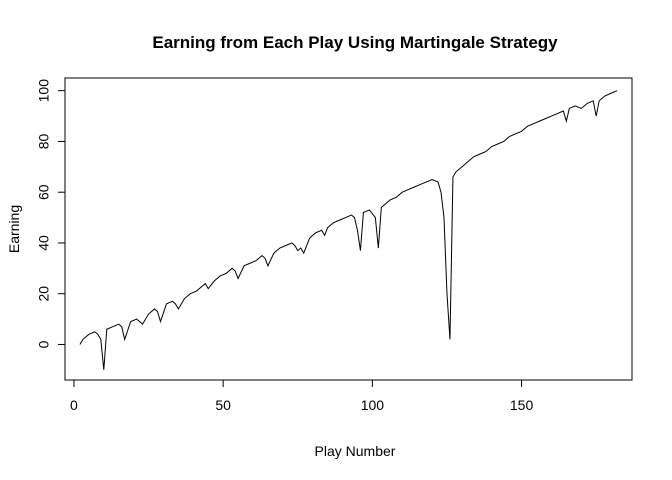 The height and width of the screenshot is (480, 672). Describe the element at coordinates (51, 213) in the screenshot. I see `y-axis: 0 20 40 60 80 100` at that location.